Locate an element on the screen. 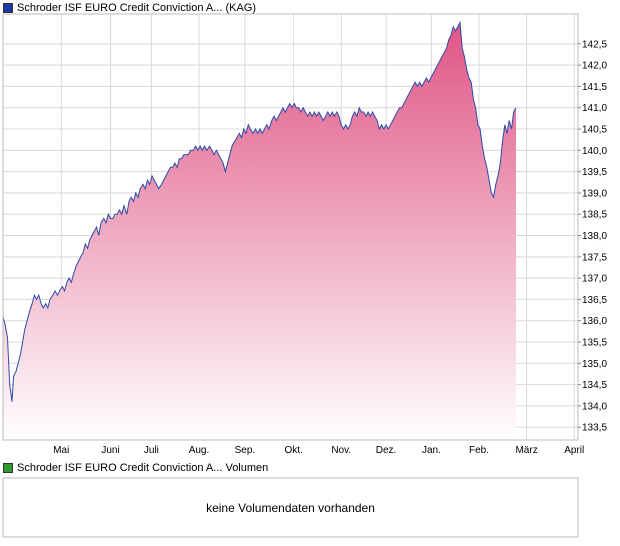 The width and height of the screenshot is (620, 546). y-tick-label: 138,0 is located at coordinates (594, 236).